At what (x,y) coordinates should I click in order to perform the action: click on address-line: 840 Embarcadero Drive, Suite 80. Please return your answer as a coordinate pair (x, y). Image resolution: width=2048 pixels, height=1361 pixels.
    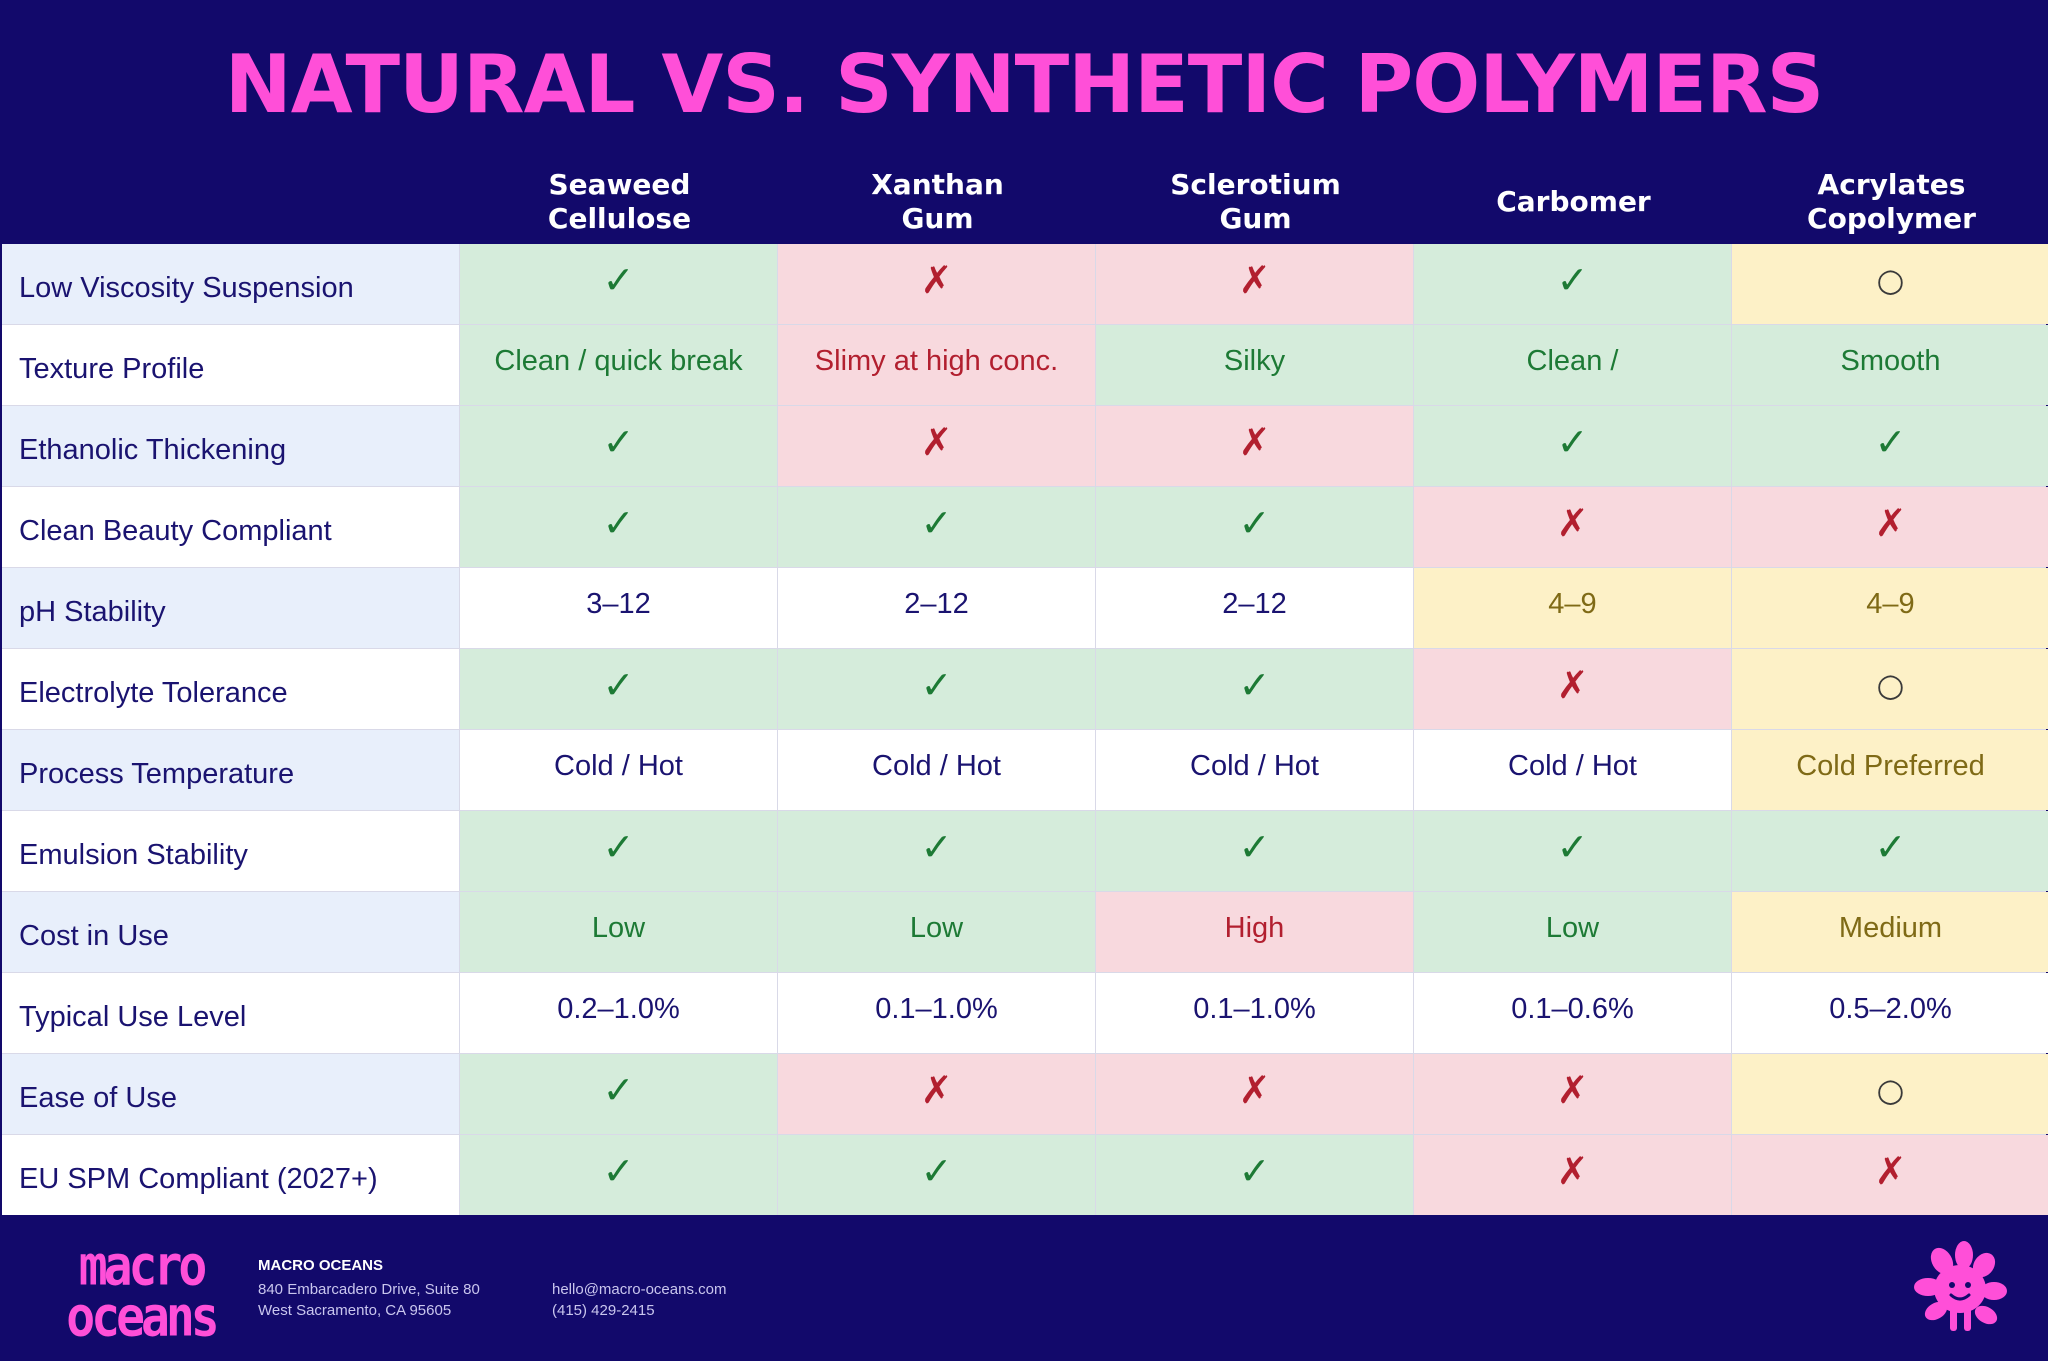
    Looking at the image, I should click on (369, 1289).